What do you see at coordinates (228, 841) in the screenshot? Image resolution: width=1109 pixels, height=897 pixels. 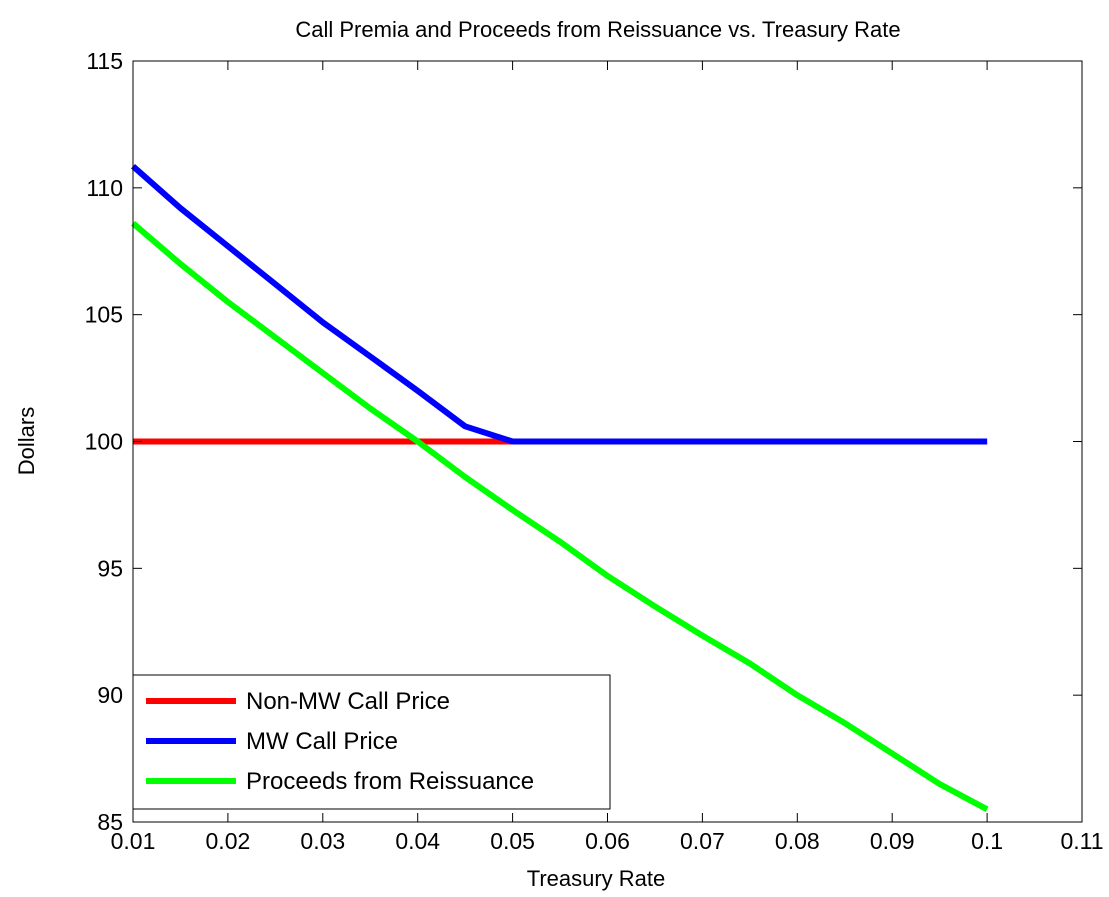 I see `x-tick-label: 0.02` at bounding box center [228, 841].